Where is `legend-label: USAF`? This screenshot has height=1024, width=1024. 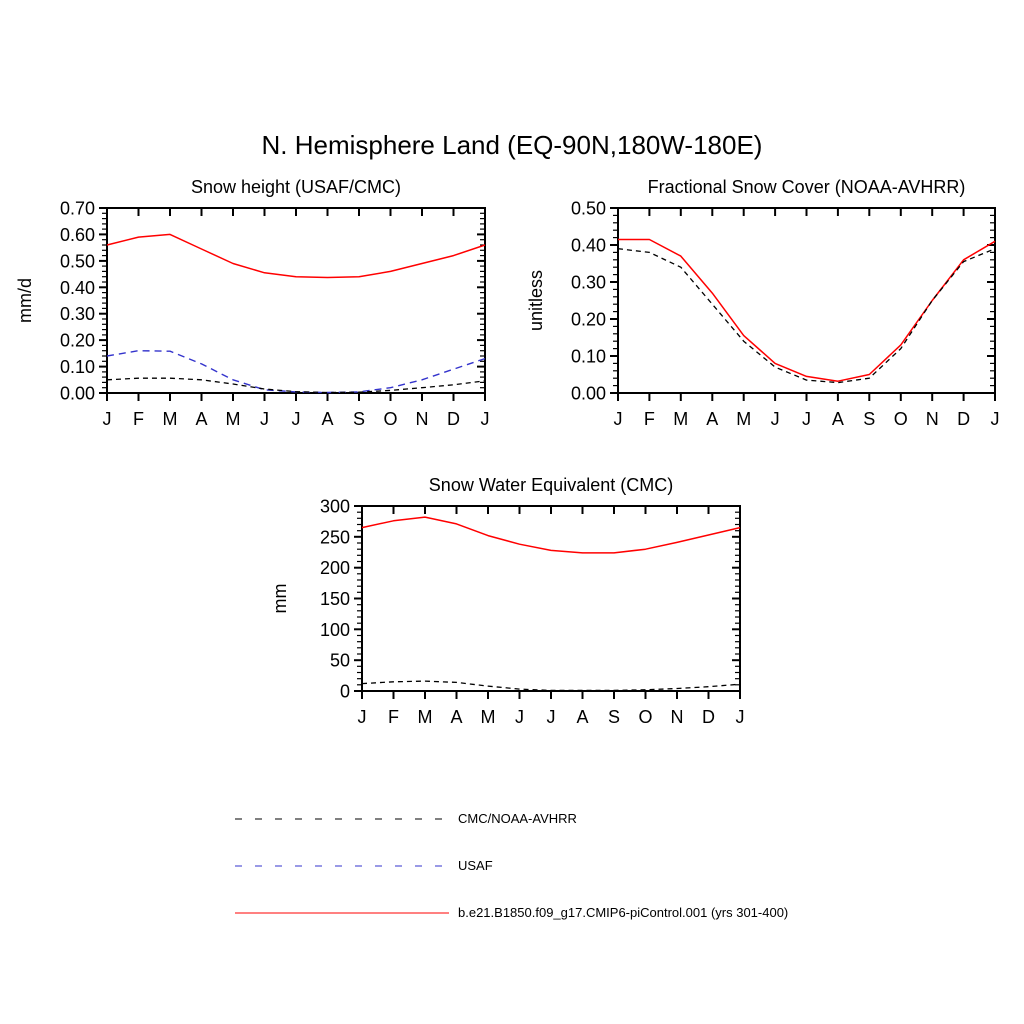 legend-label: USAF is located at coordinates (475, 865).